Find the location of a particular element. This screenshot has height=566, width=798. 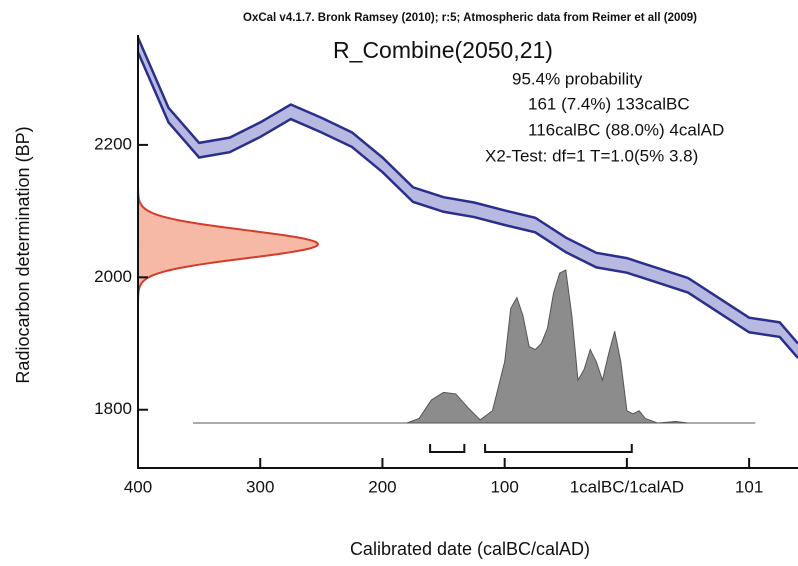

y-tick-label: 2000 is located at coordinates (113, 276).